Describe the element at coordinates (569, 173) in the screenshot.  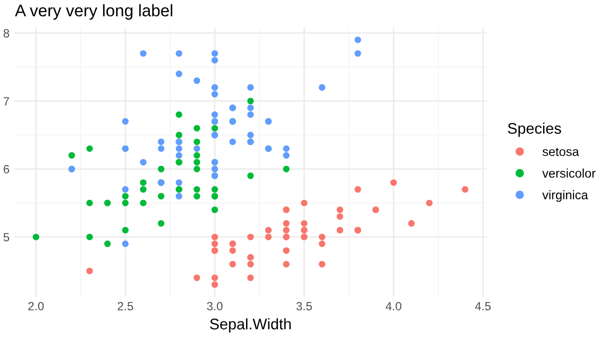
I see `legend-label: versicolor` at that location.